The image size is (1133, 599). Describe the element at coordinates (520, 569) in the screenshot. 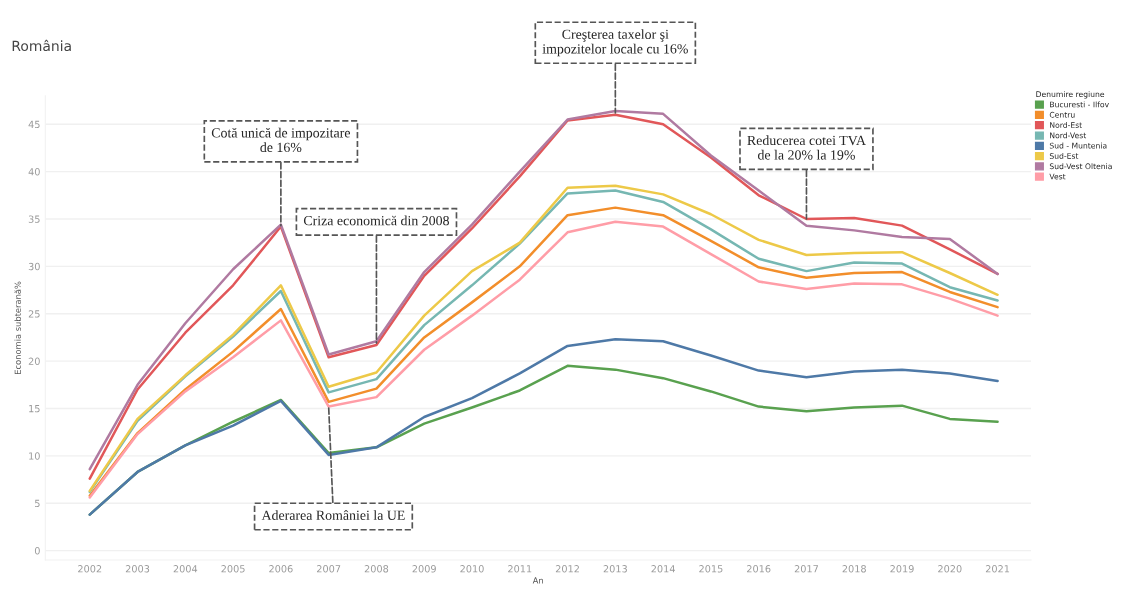

I see `x-tick-label: 2011` at that location.